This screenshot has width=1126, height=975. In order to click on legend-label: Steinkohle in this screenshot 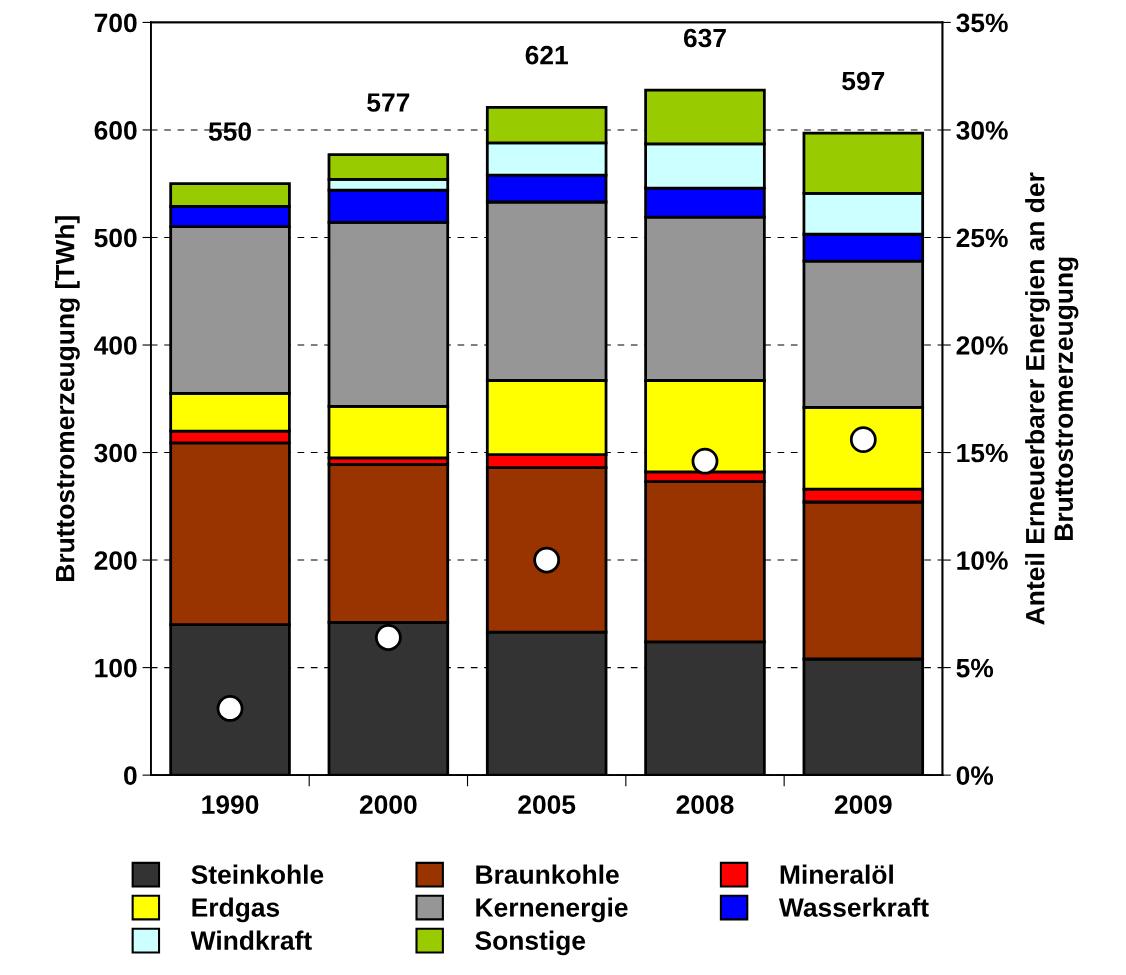, I will do `click(257, 874)`.